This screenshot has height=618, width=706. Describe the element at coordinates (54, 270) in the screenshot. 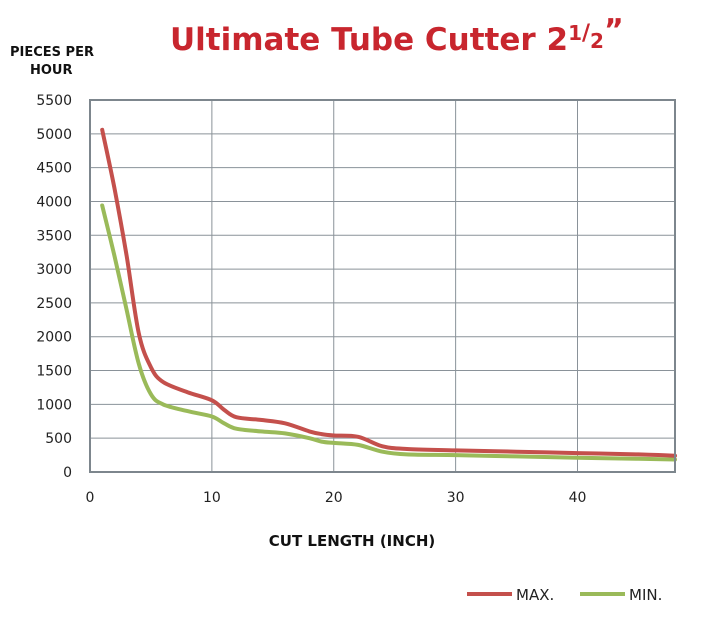

I see `y-tick-label: 3000` at that location.